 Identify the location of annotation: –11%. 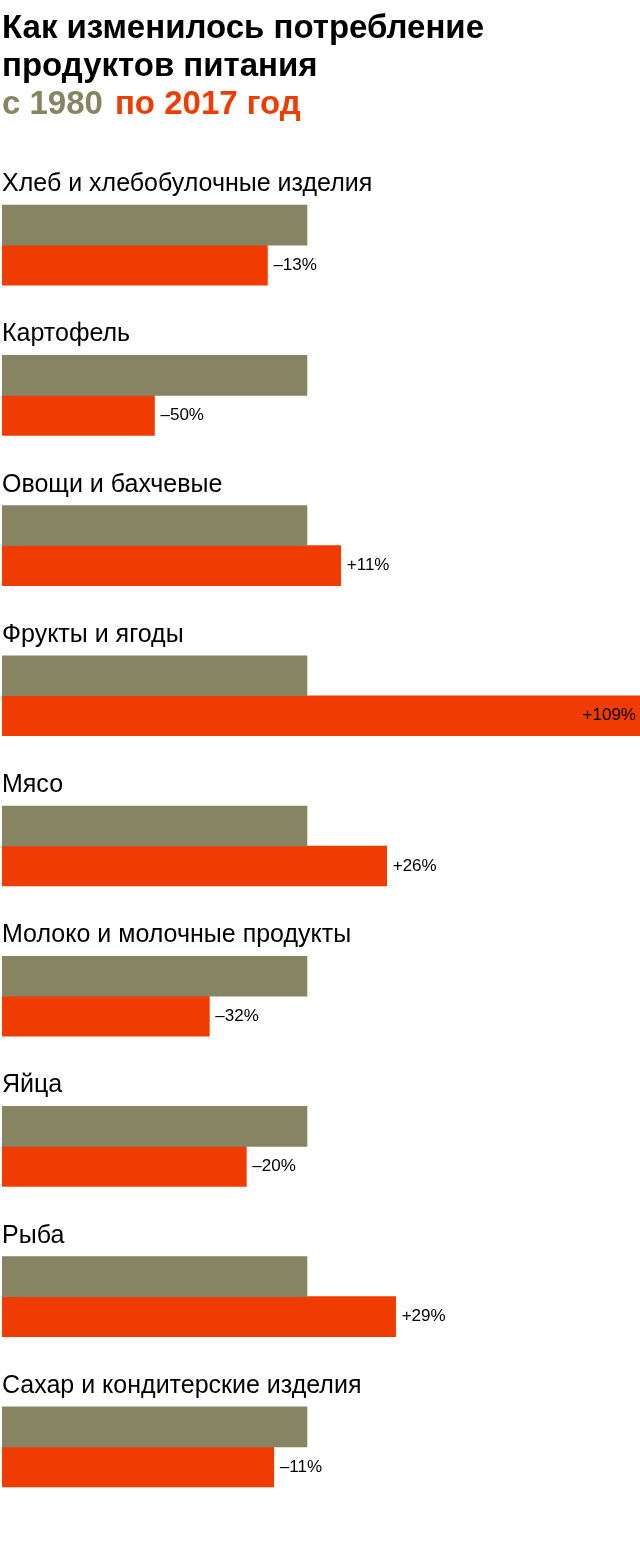
(301, 1466).